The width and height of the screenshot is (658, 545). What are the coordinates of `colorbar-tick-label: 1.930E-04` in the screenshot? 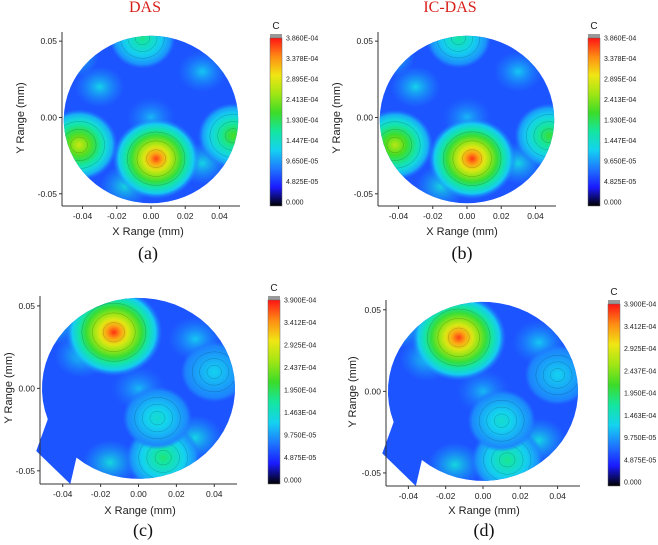 It's located at (302, 121).